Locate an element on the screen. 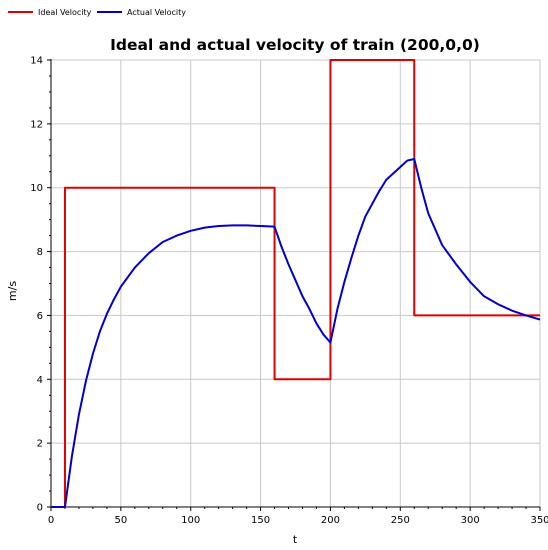  legend-item: Actual Velocity is located at coordinates (141, 12).